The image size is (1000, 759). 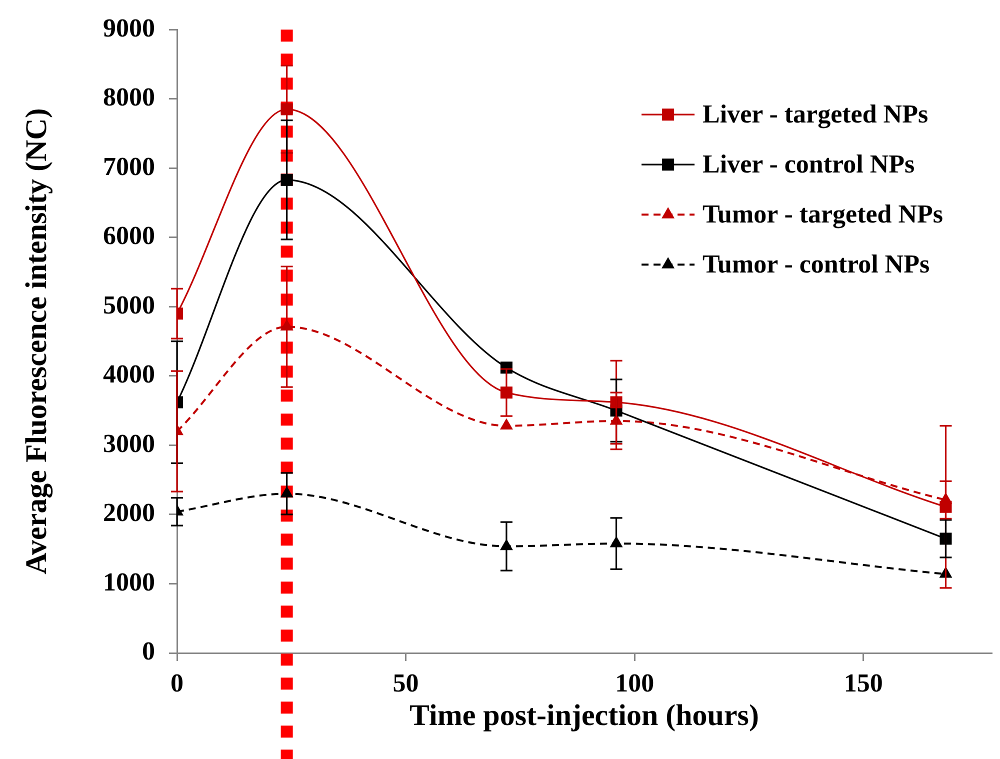 What do you see at coordinates (584, 715) in the screenshot?
I see `x-axis-title: Time post-injection (hours)` at bounding box center [584, 715].